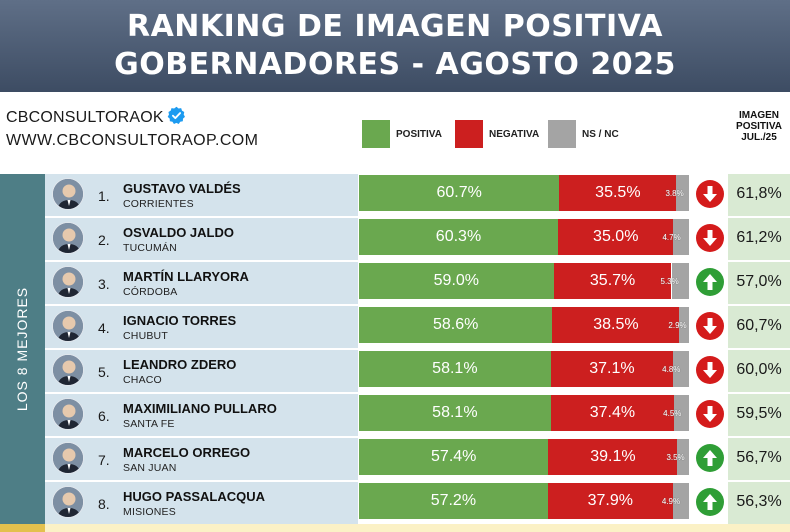 This screenshot has width=790, height=532. I want to click on previous-value: 56,3%, so click(759, 501).